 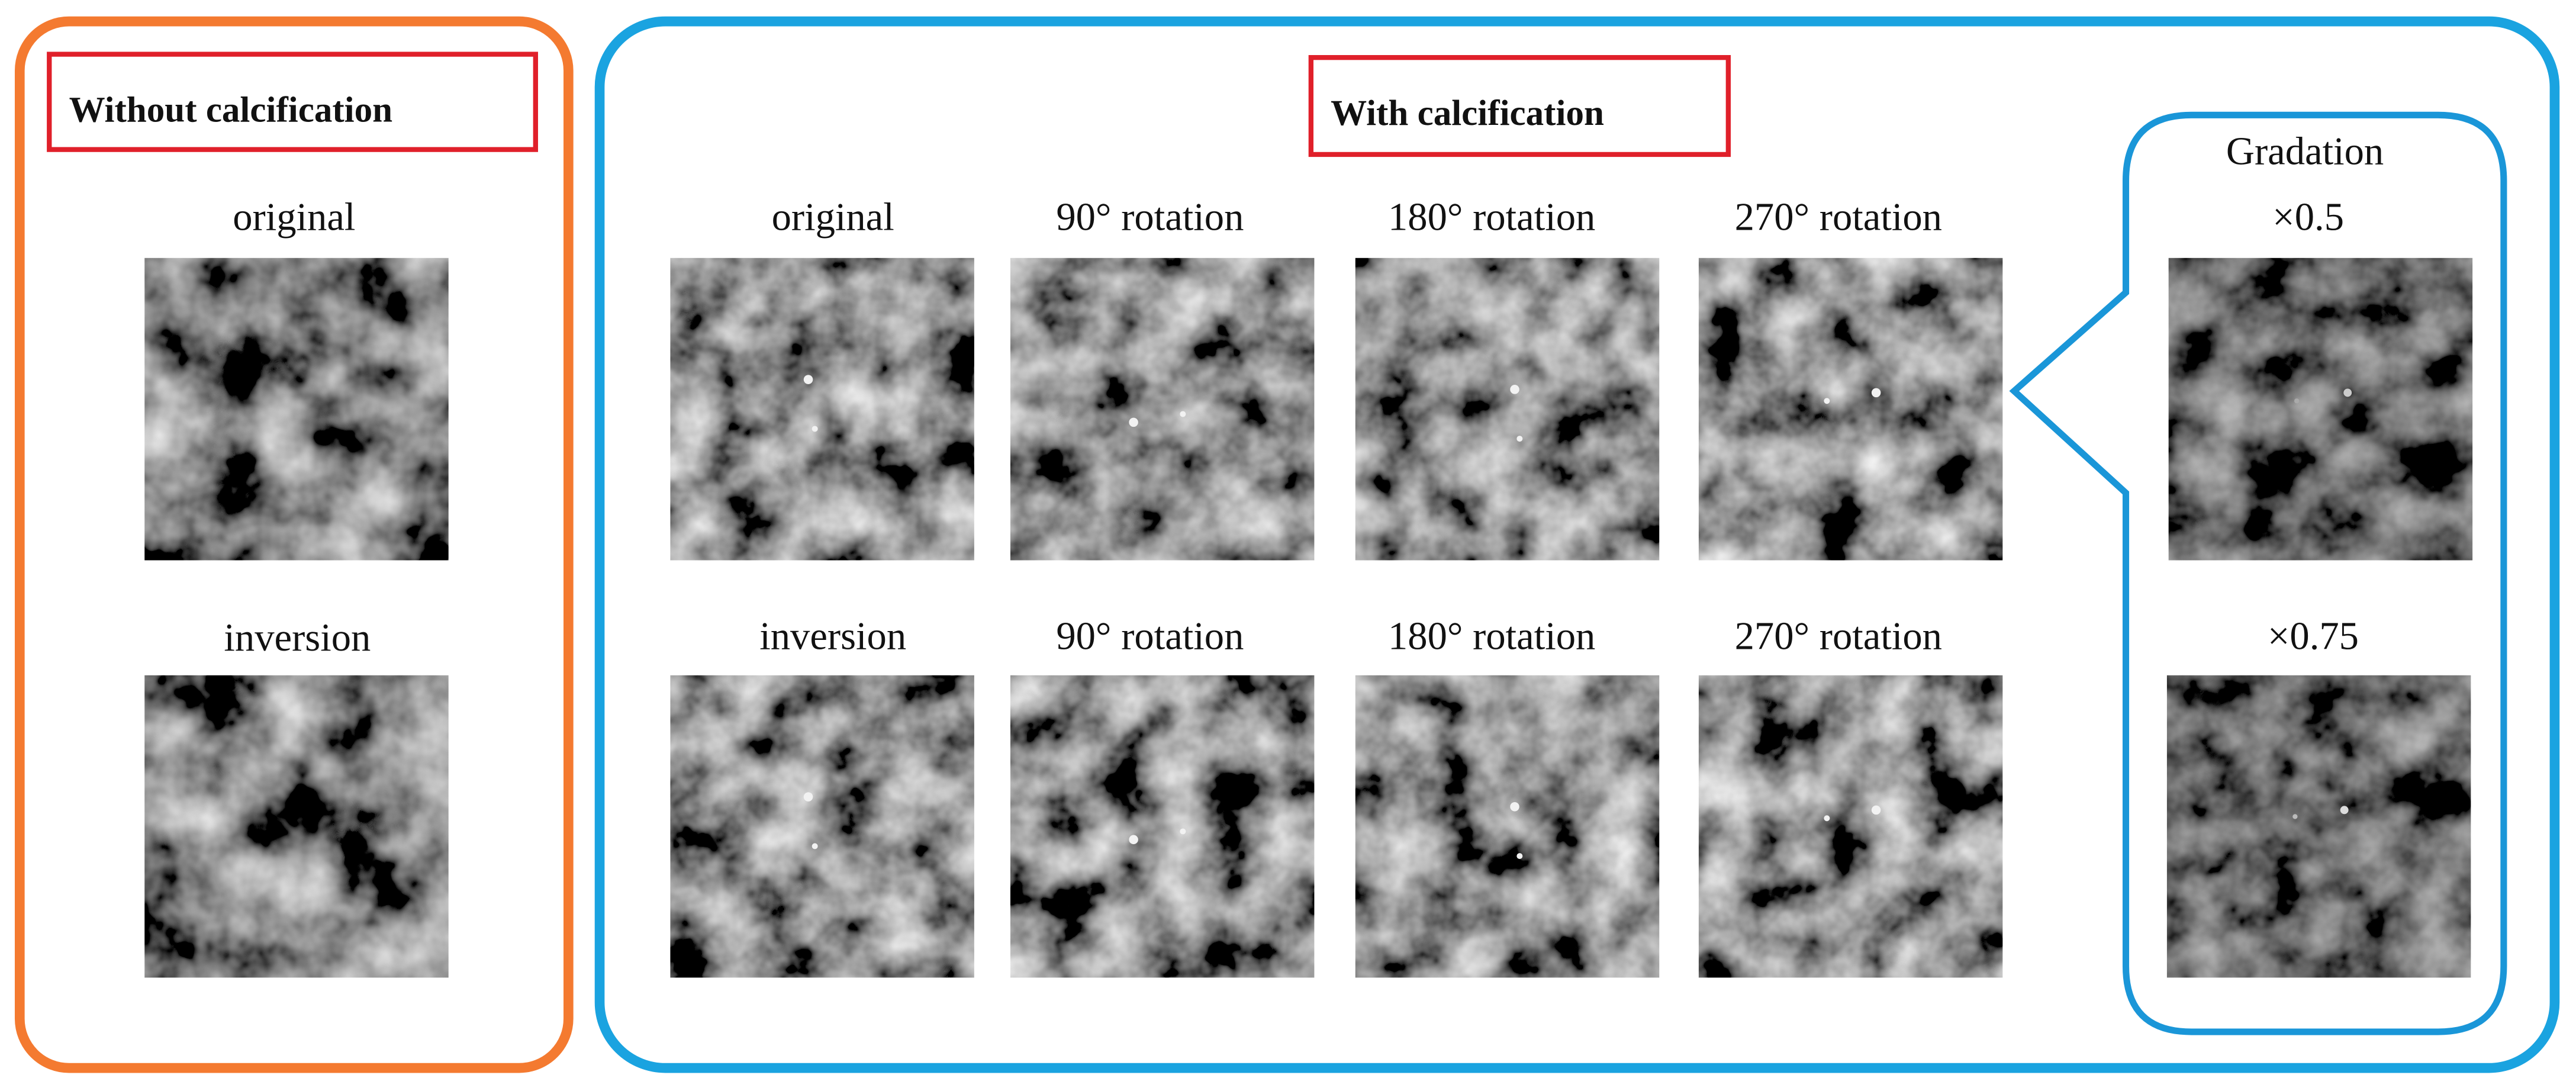 What do you see at coordinates (1467, 113) in the screenshot?
I see `panel-title: With calcification` at bounding box center [1467, 113].